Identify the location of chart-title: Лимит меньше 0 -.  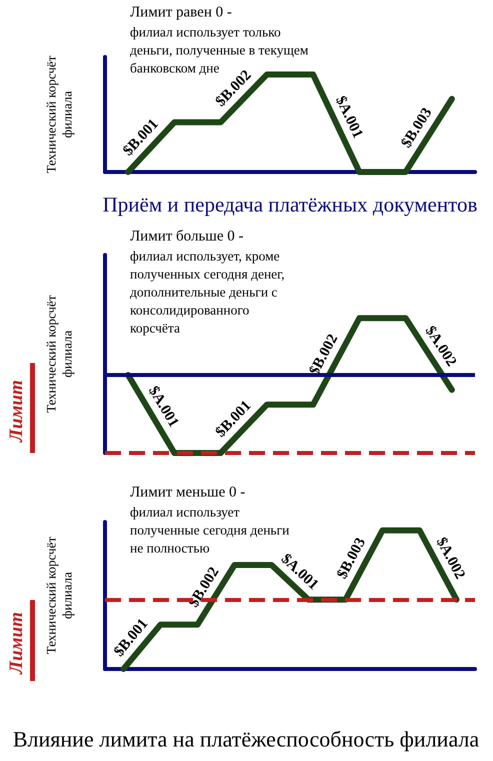
(188, 492).